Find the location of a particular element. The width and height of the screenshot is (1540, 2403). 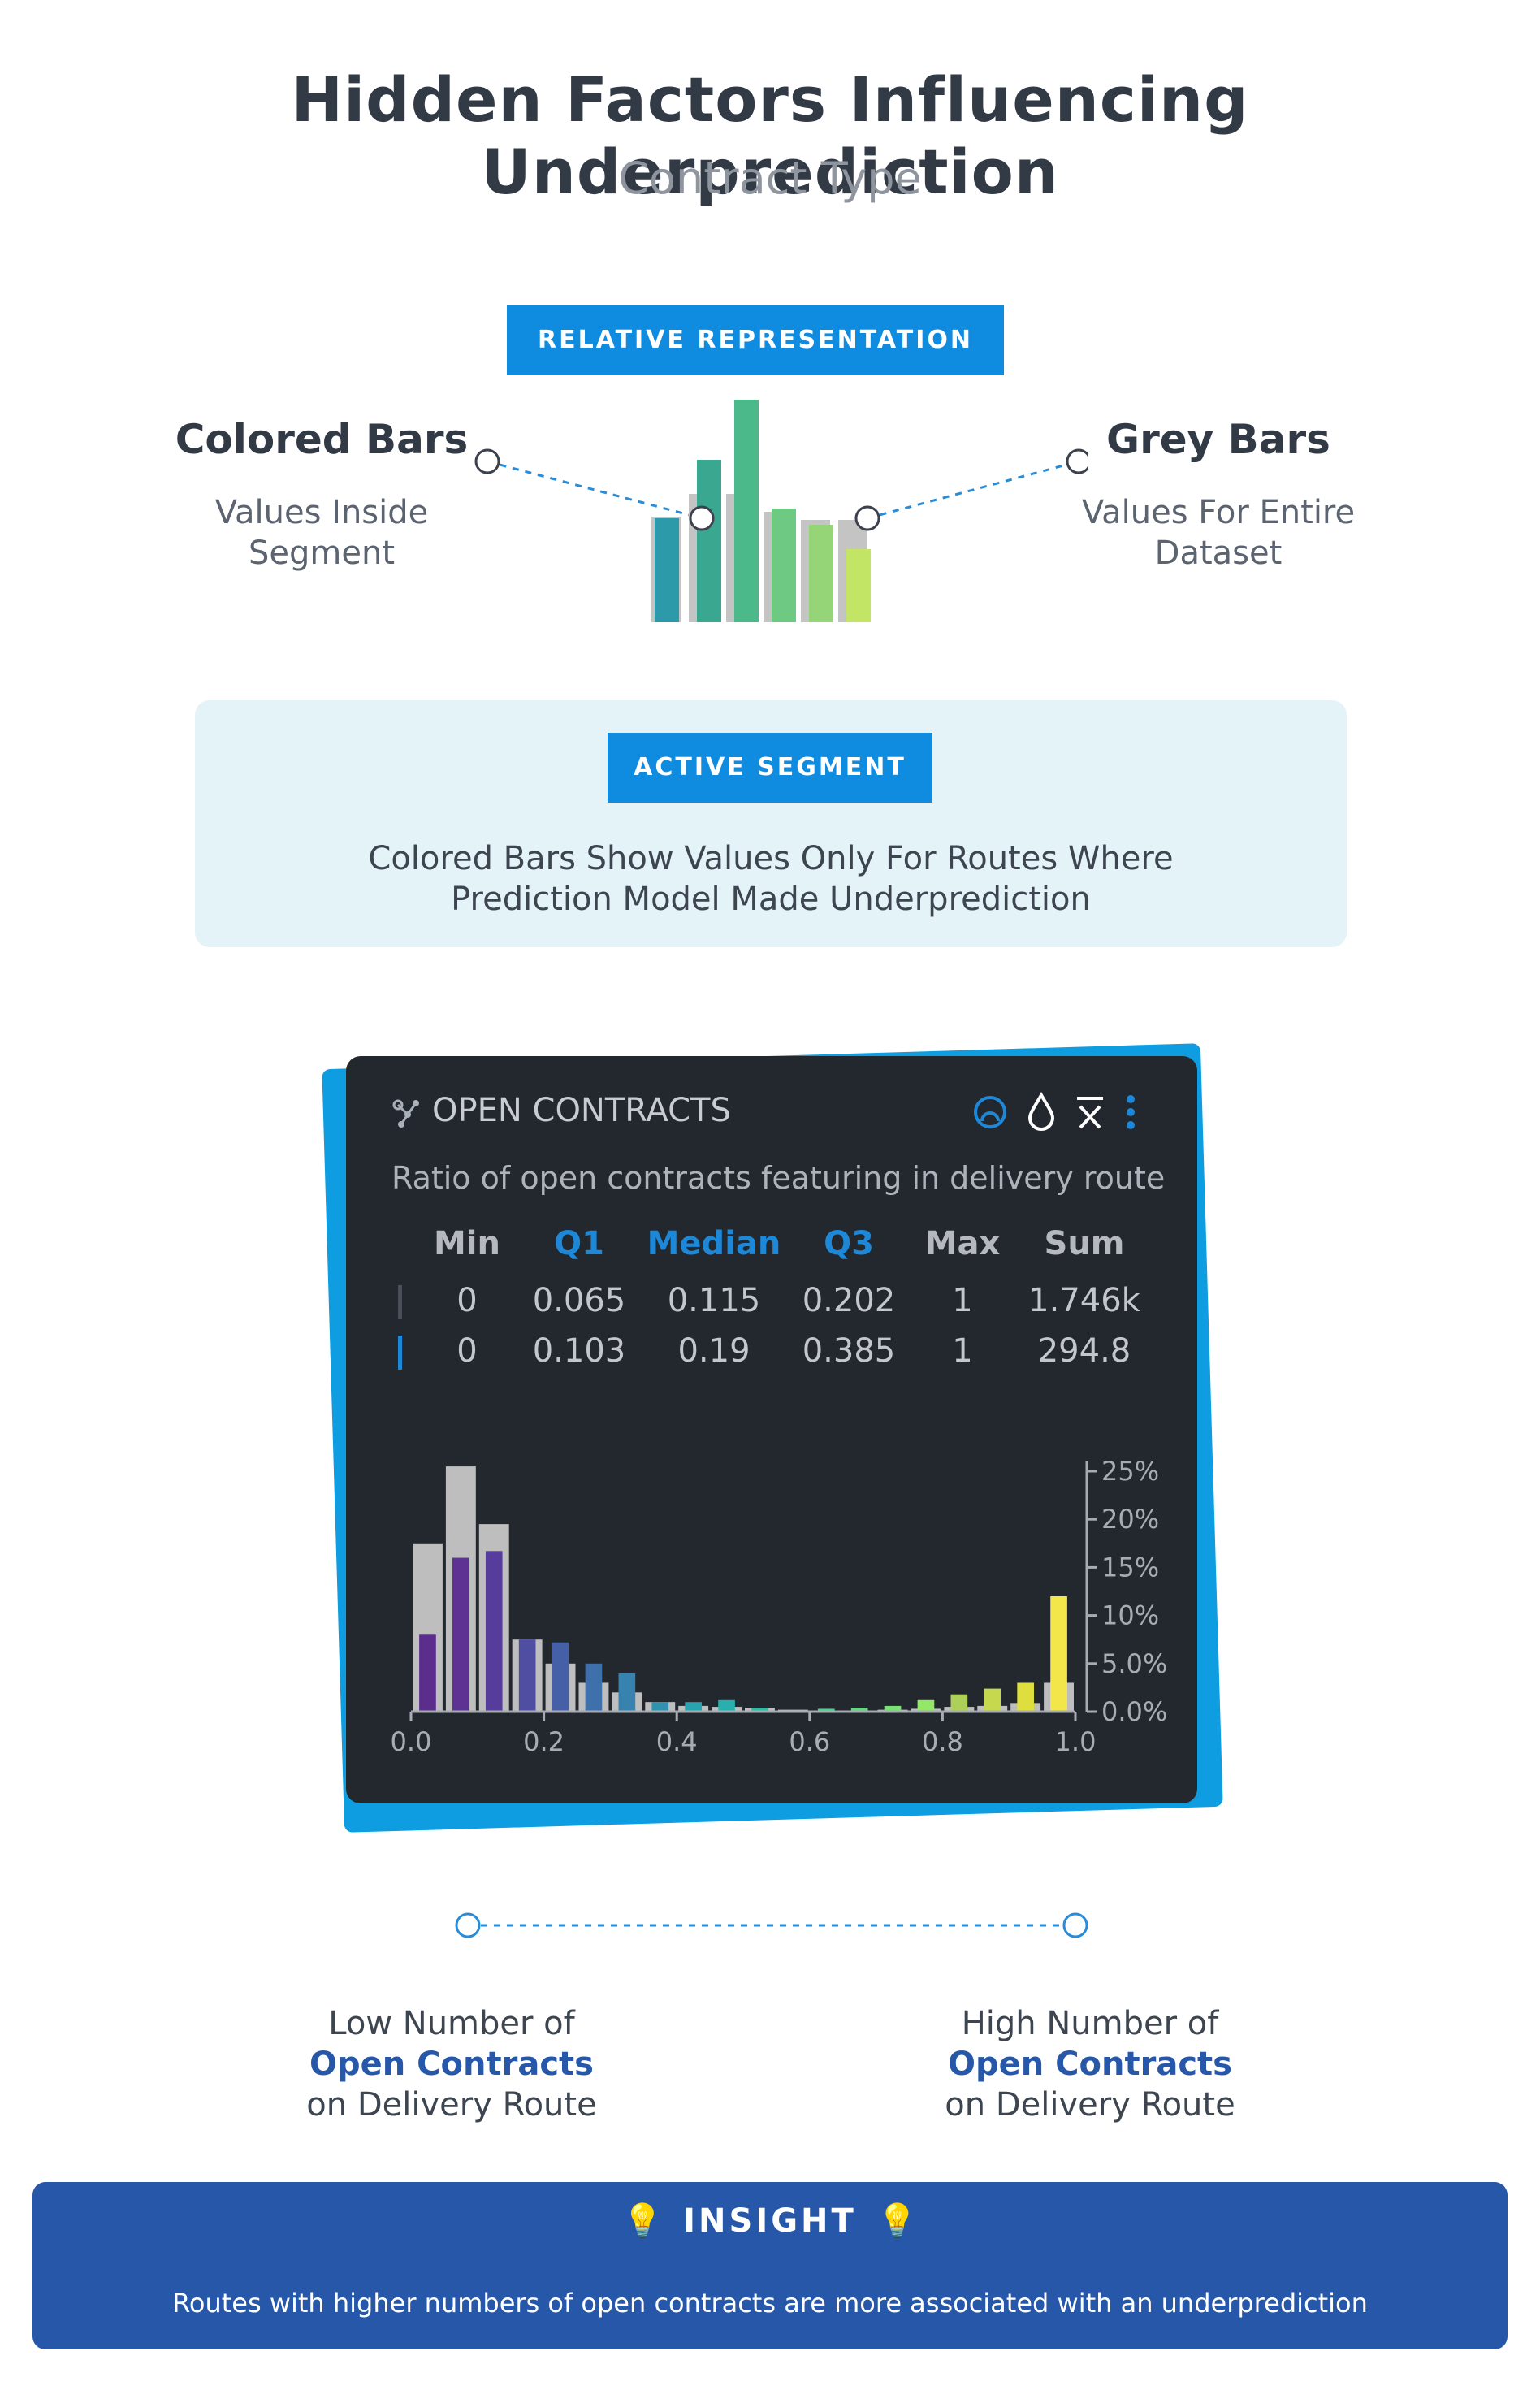

y-tick-label: 5.0% is located at coordinates (1134, 1663).